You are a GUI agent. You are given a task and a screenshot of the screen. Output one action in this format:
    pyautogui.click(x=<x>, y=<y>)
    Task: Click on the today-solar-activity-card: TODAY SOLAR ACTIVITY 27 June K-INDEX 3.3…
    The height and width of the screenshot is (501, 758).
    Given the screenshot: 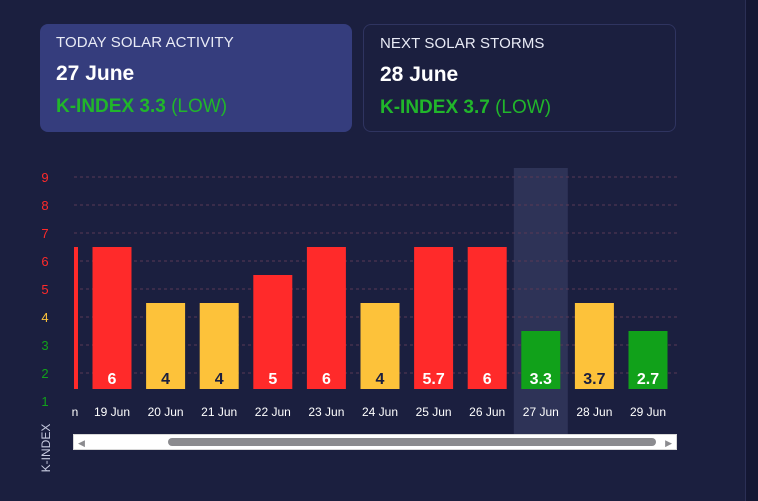 What is the action you would take?
    pyautogui.click(x=196, y=78)
    